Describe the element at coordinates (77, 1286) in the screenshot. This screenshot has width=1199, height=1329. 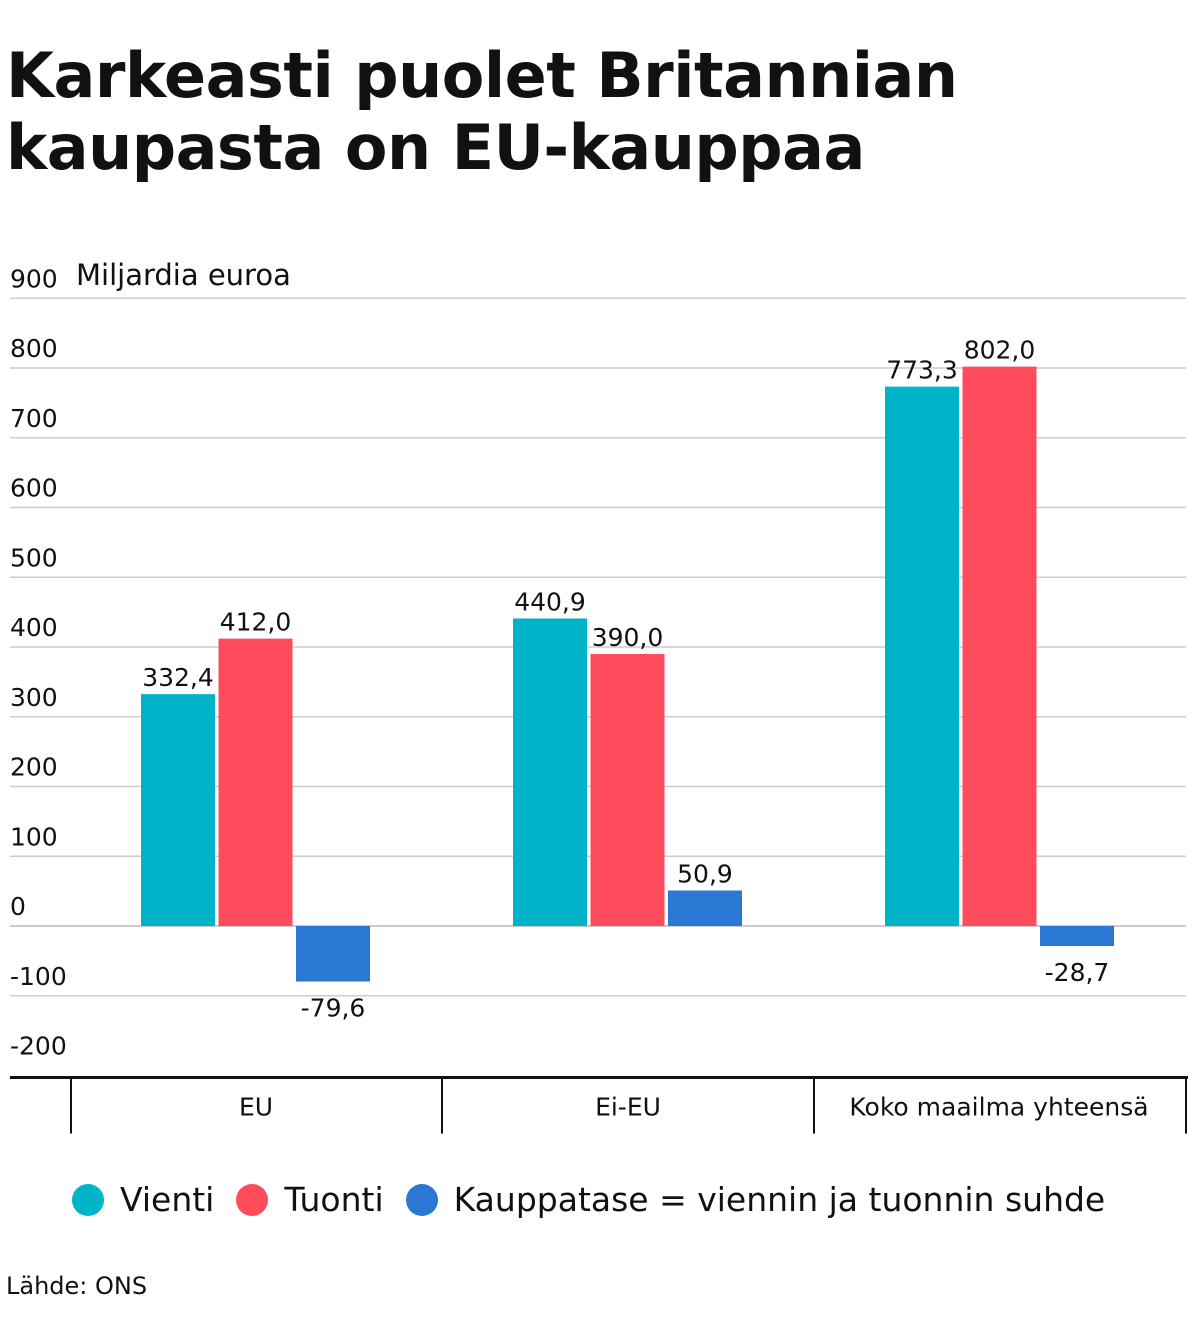
I see `source-note: Lähde: ONS` at that location.